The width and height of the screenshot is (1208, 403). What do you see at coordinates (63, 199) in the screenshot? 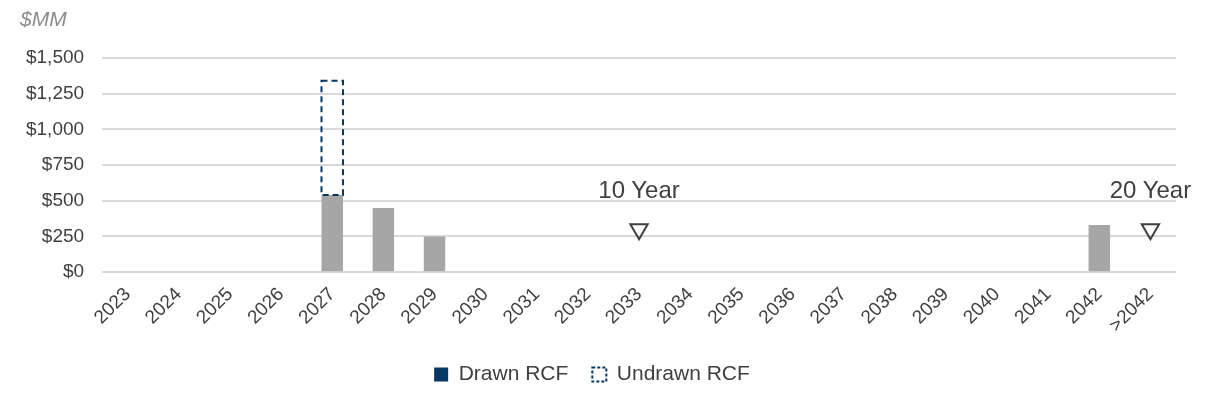
I see `y-tick-label: $500` at bounding box center [63, 199].